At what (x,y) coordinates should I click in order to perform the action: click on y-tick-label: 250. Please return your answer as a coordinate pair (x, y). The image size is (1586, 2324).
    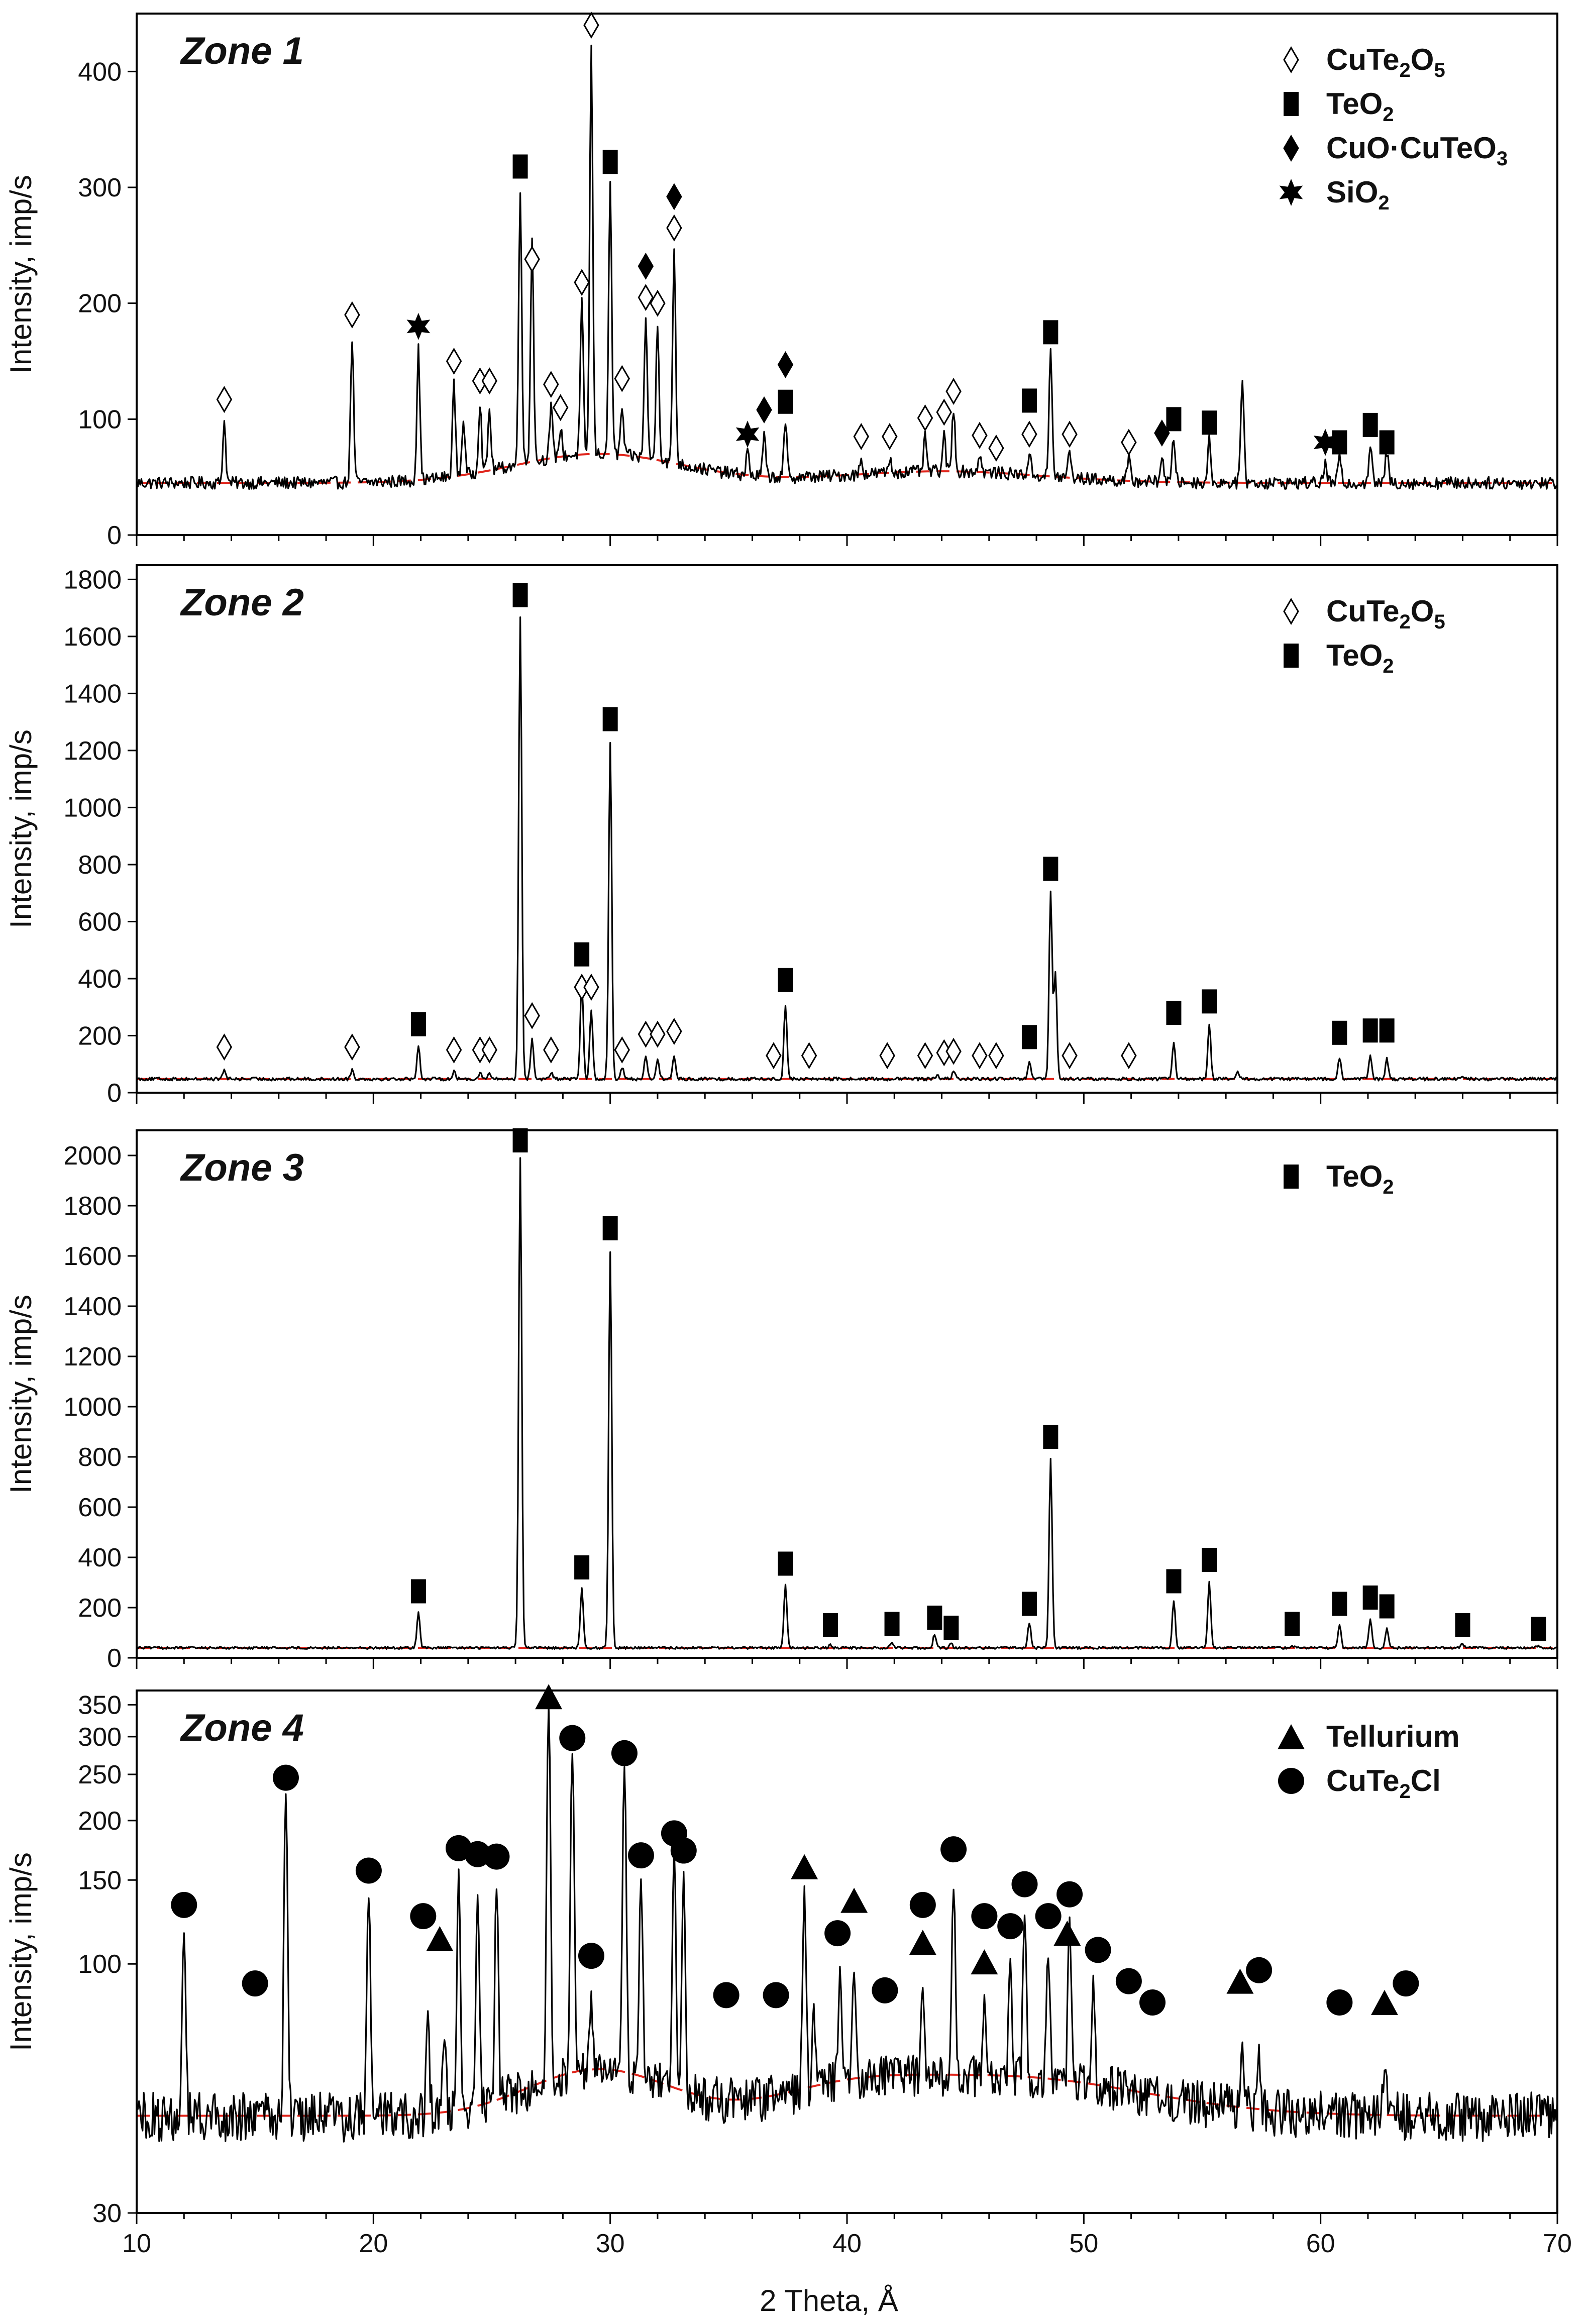
    Looking at the image, I should click on (100, 1774).